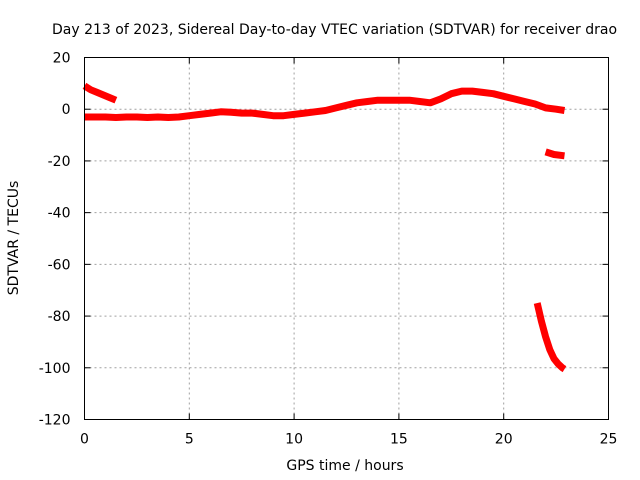 The width and height of the screenshot is (640, 480). I want to click on y-tick-label: -100, so click(55, 369).